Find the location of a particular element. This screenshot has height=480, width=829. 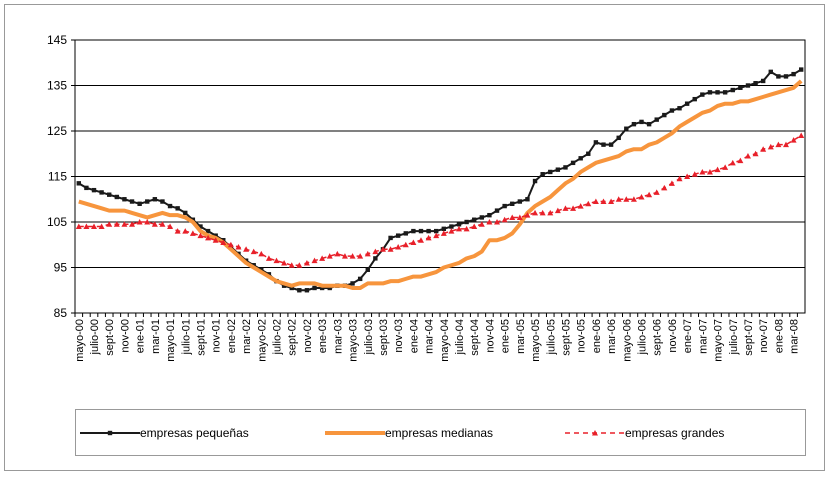

x-tick-label: mar-01 is located at coordinates (156, 336).